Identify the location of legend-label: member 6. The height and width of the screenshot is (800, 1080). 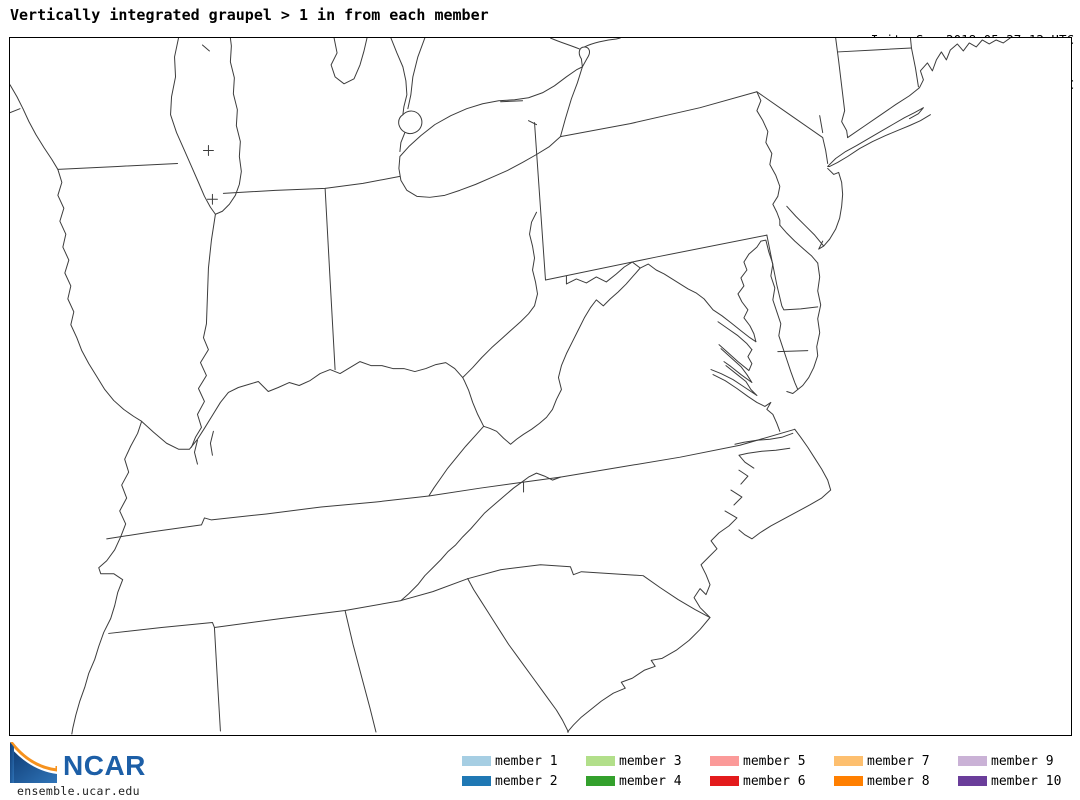
(774, 781).